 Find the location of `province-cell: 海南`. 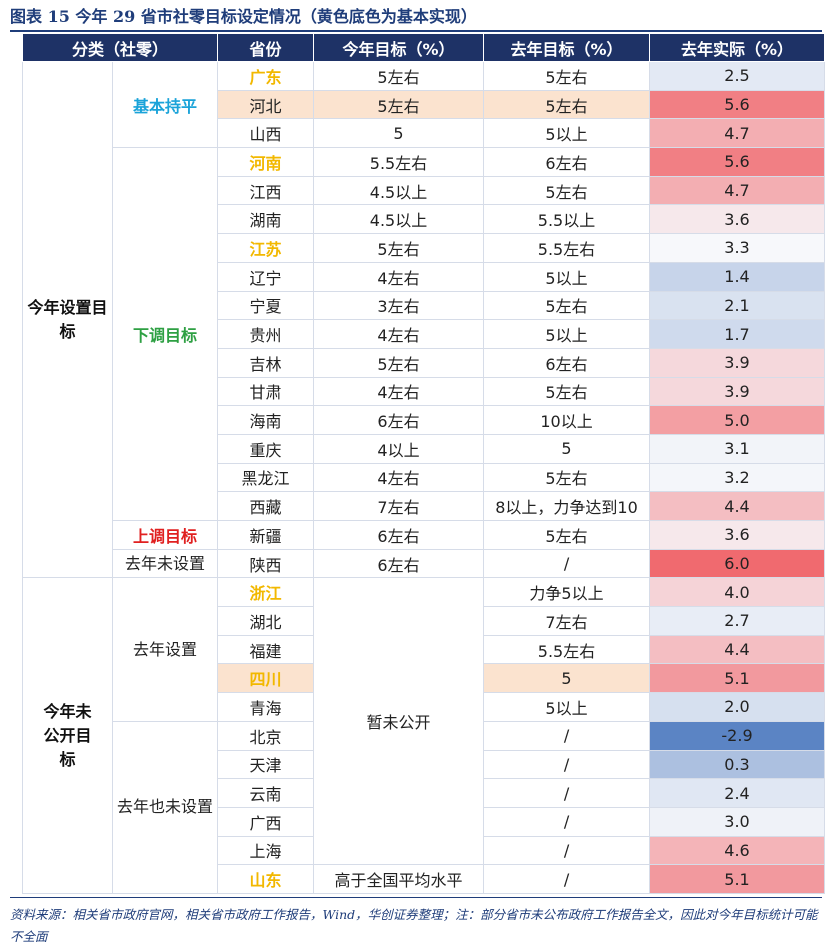

province-cell: 海南 is located at coordinates (266, 420).